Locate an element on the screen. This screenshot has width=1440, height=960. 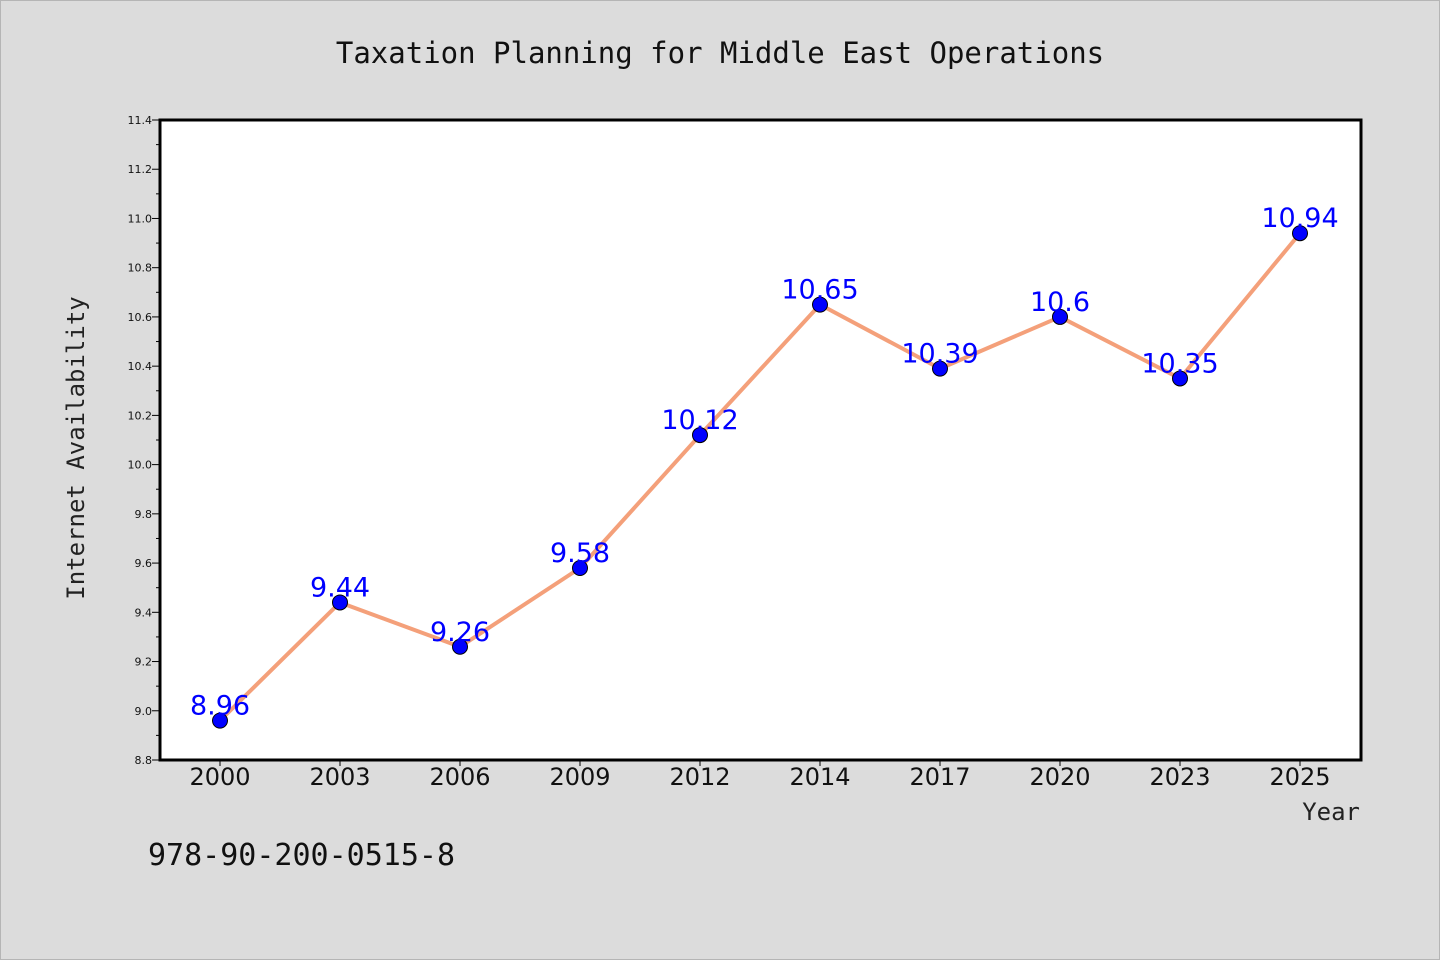
x-tick-label: 2012 is located at coordinates (699, 777).